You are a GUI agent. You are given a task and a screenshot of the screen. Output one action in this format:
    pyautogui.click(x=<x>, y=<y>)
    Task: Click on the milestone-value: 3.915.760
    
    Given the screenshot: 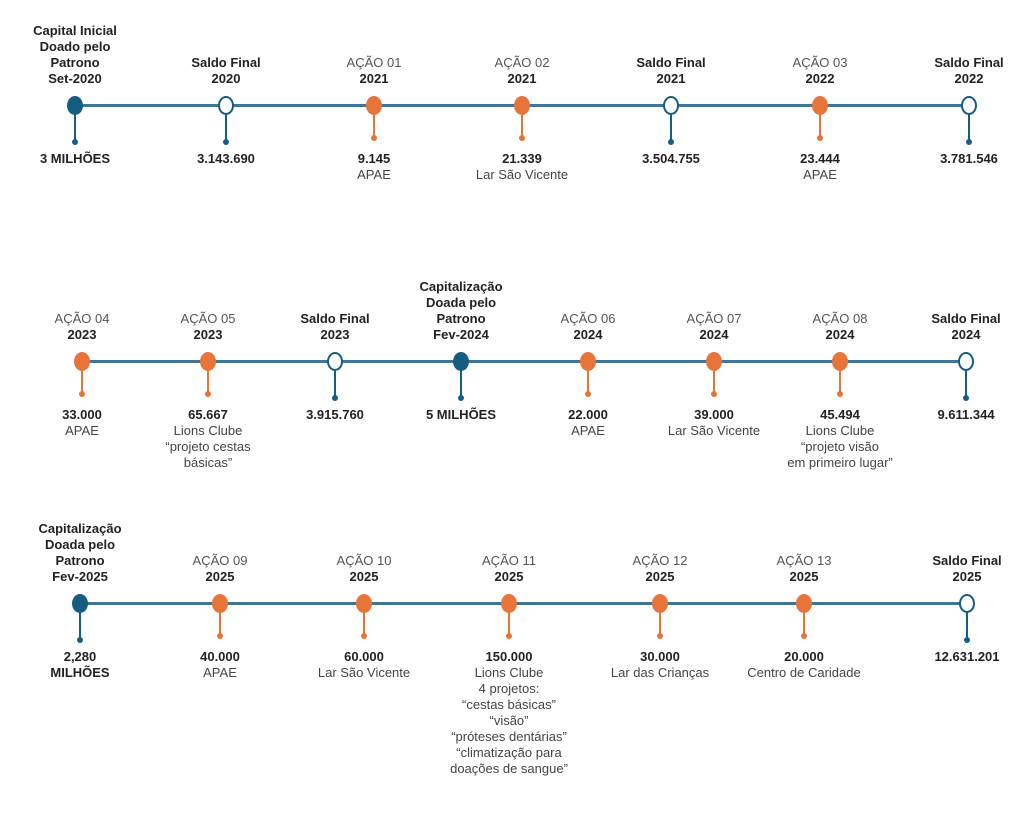 What is the action you would take?
    pyautogui.click(x=335, y=414)
    